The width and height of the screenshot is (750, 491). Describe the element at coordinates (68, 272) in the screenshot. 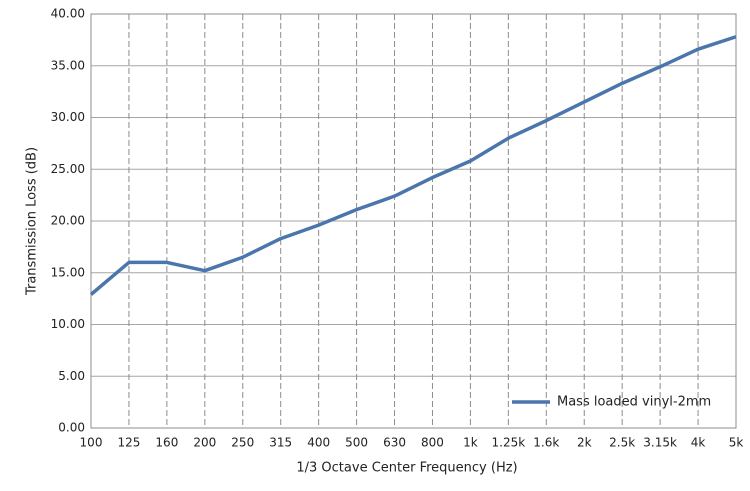

I see `y-tick-label: 15.00` at that location.